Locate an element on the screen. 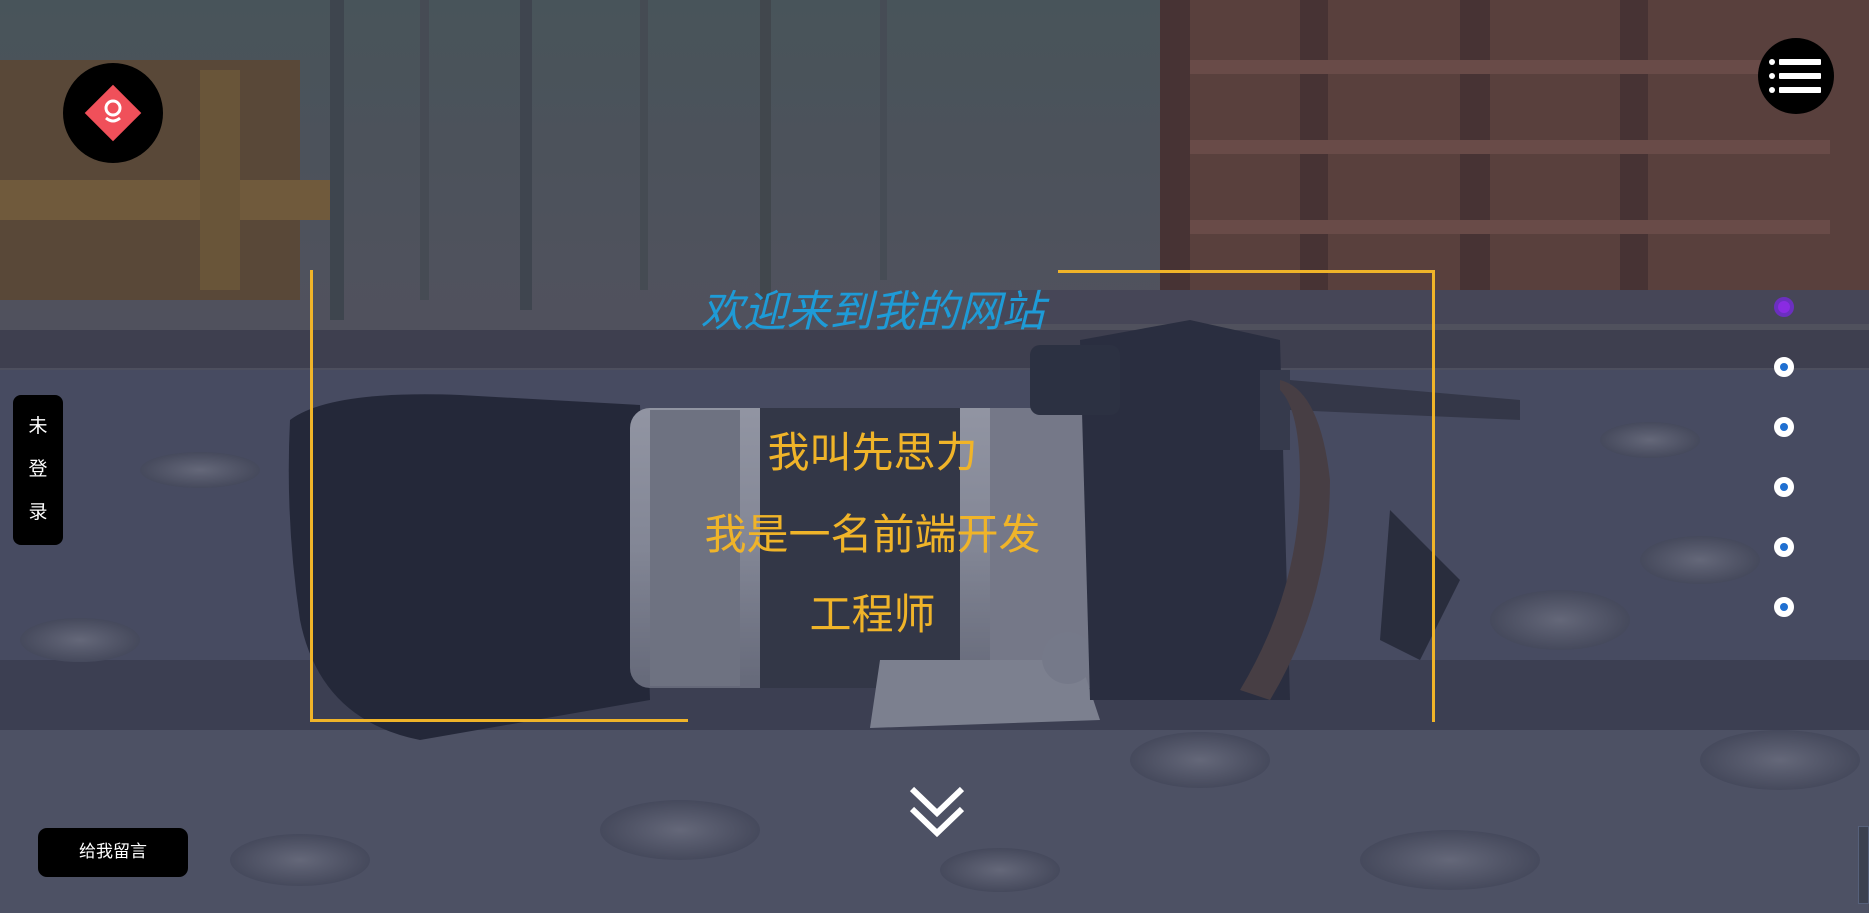 Image resolution: width=1869 pixels, height=913 pixels. scroll-down-button is located at coordinates (937, 813).